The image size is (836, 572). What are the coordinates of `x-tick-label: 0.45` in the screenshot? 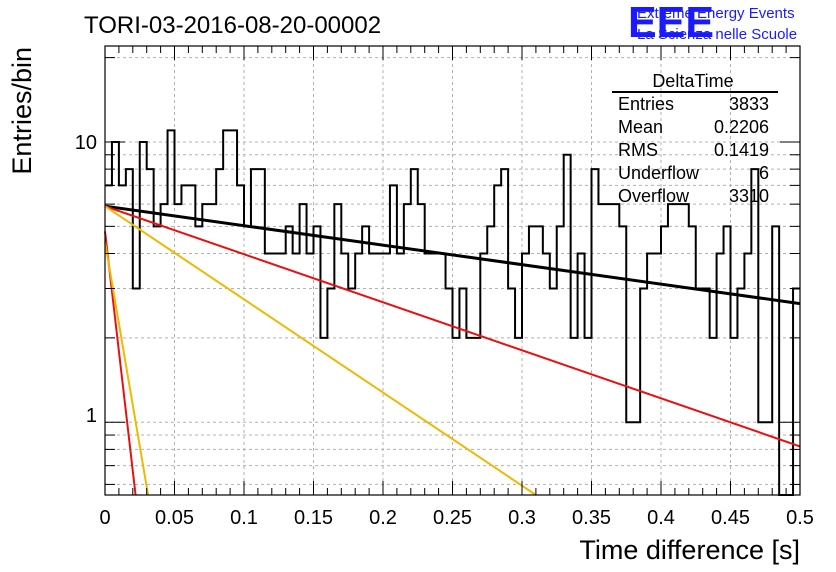 It's located at (730, 518).